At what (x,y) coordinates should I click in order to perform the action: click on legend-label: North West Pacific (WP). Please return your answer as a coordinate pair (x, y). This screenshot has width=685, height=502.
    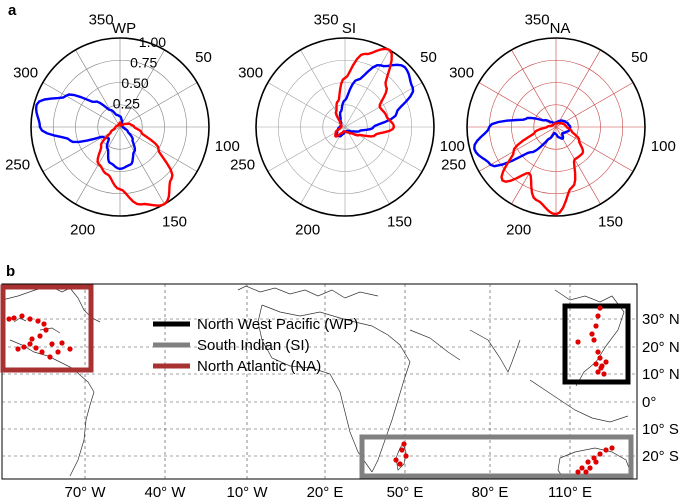
    Looking at the image, I should click on (277, 324).